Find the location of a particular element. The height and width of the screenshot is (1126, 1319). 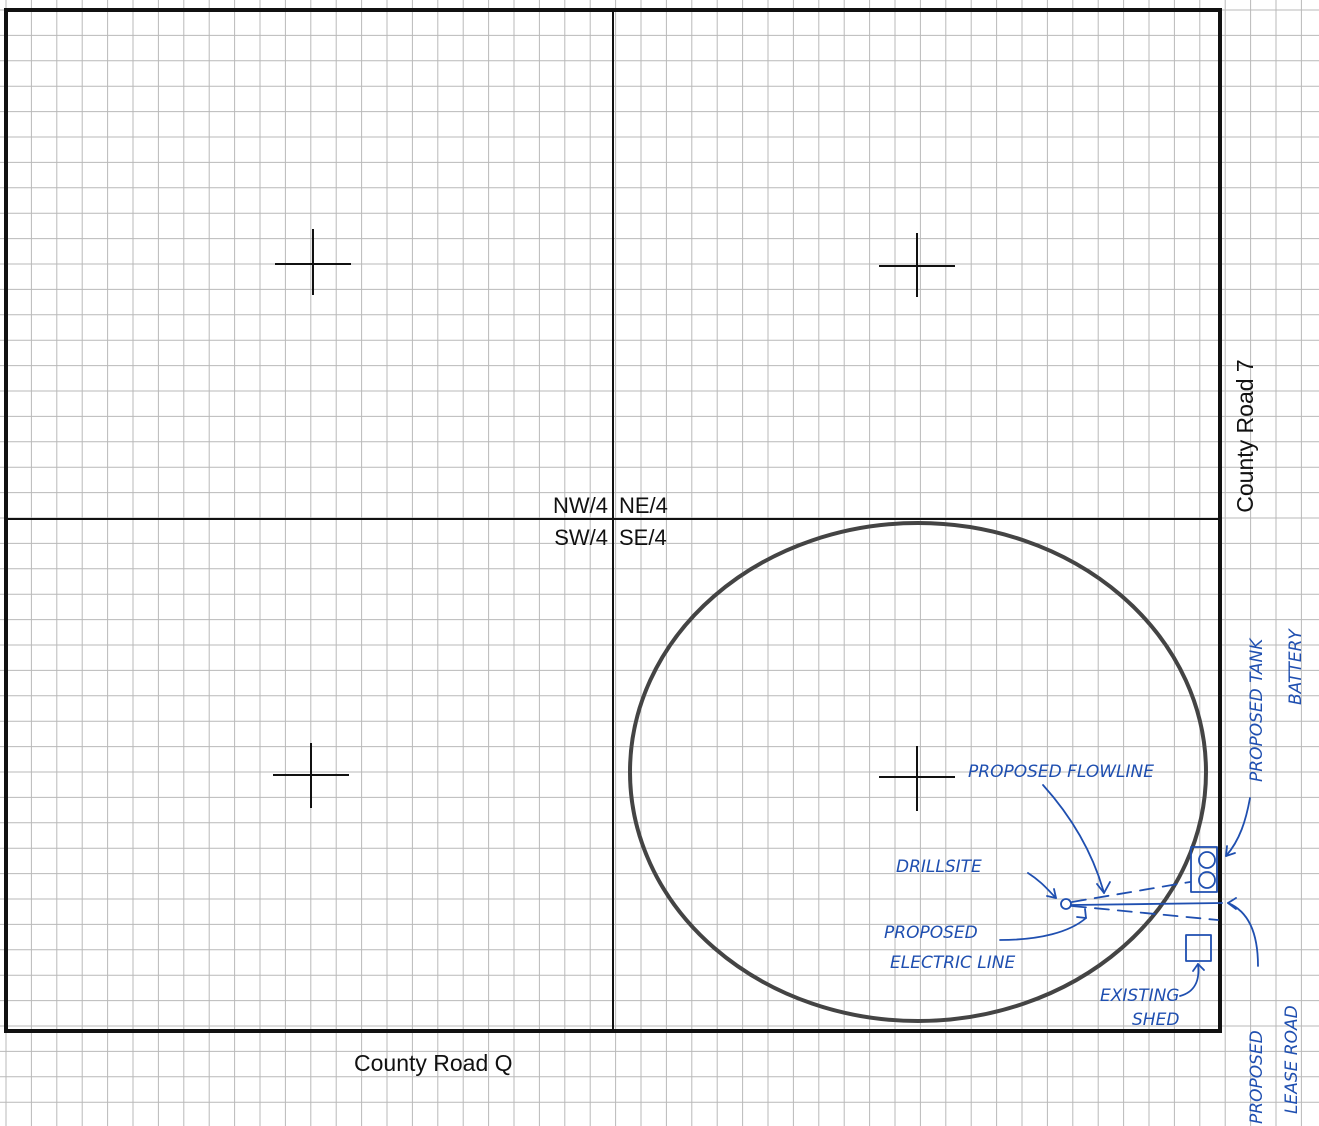

road-label-south: County Road Q is located at coordinates (433, 1063).